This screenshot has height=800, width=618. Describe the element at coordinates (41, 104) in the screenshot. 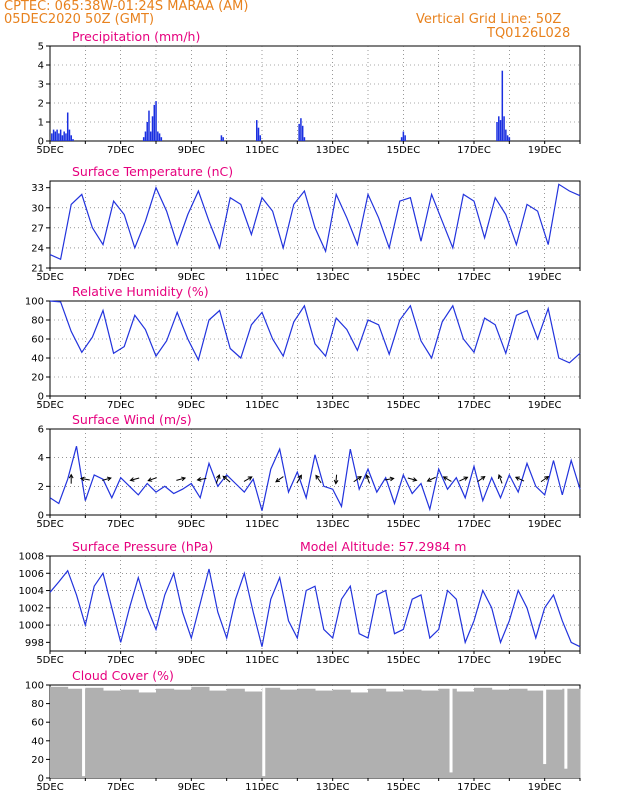

I see `precipitation-ytick-label: 2` at that location.